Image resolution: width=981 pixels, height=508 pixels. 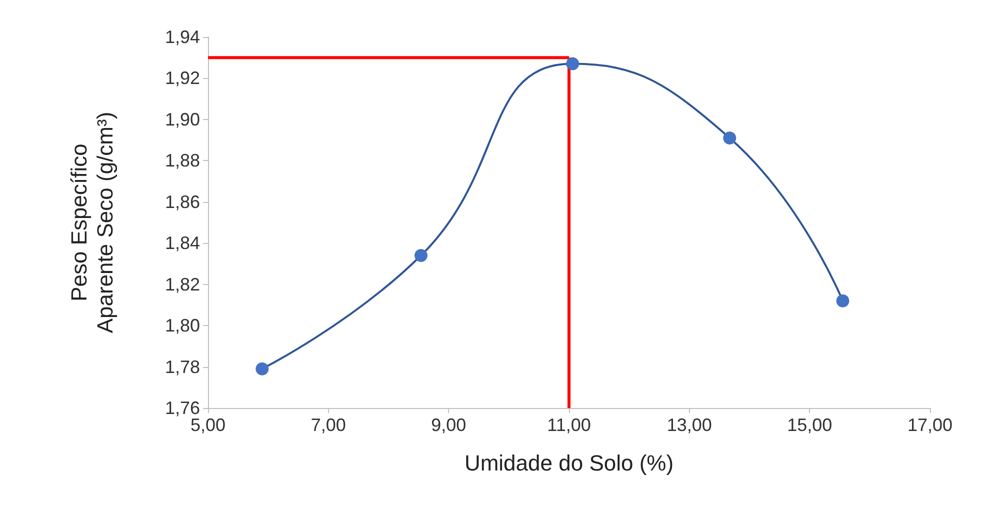 What do you see at coordinates (182, 366) in the screenshot?
I see `y-tick-label: 1,78` at bounding box center [182, 366].